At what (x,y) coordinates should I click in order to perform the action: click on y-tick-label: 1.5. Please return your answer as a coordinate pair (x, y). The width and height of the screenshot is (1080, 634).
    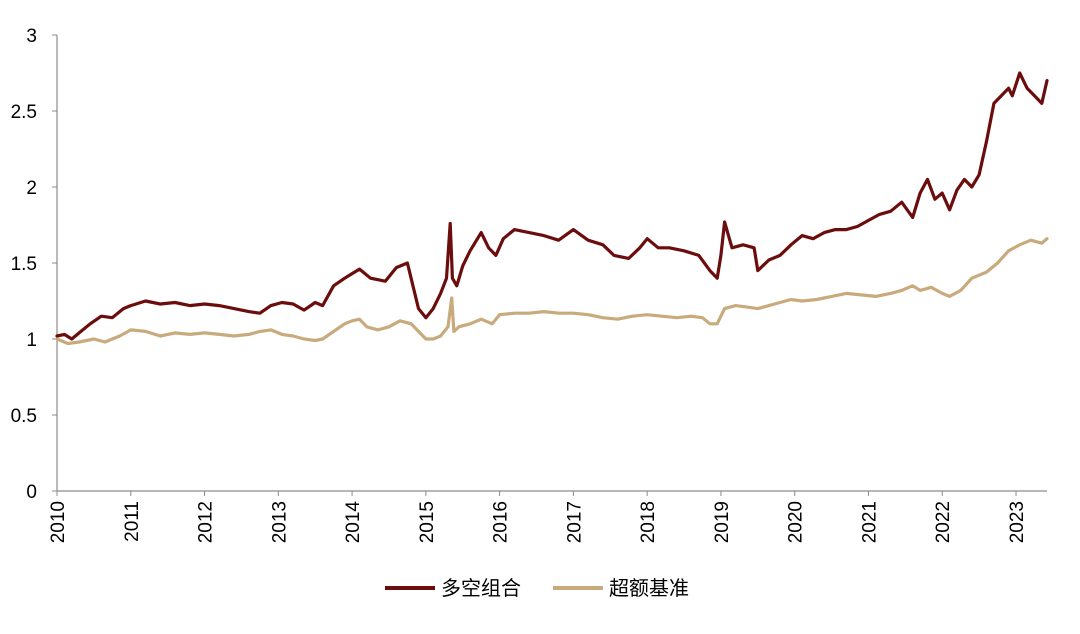
    Looking at the image, I should click on (24, 264).